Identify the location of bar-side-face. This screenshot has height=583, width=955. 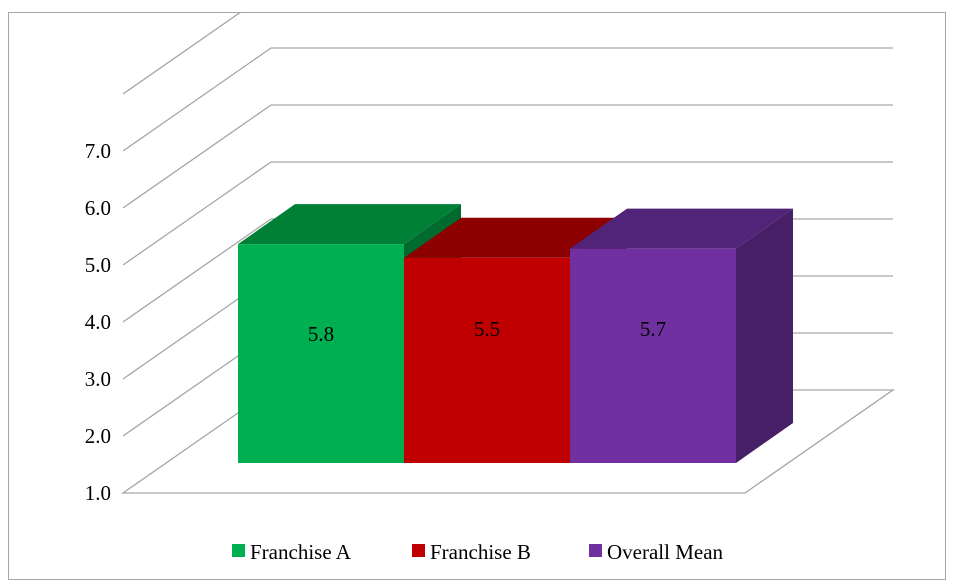
(764, 335).